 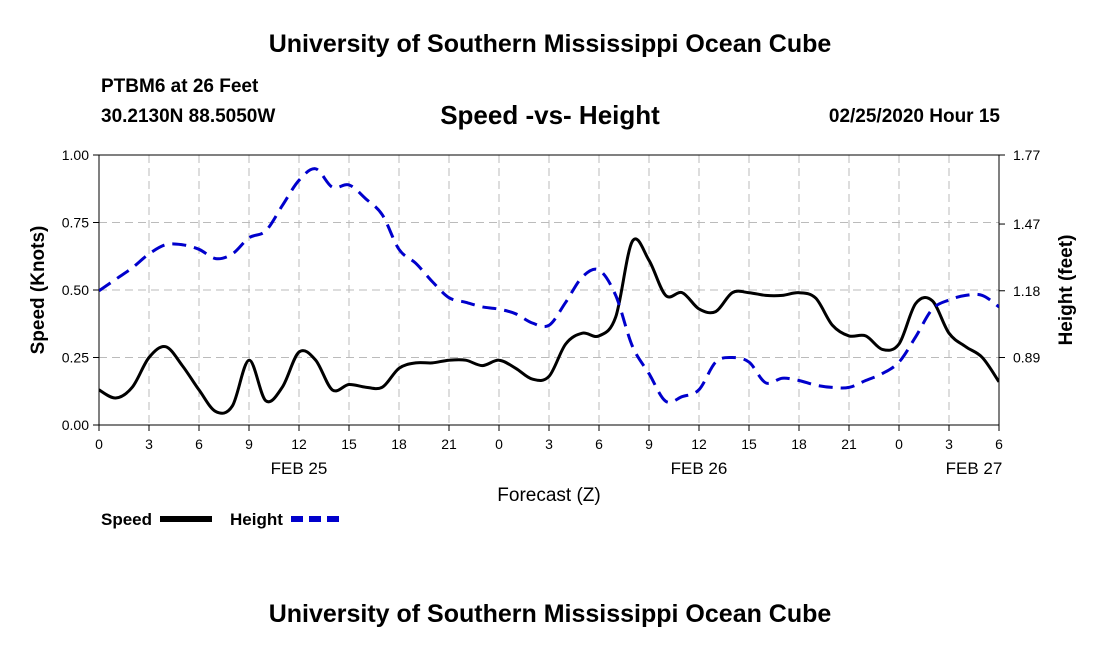 I want to click on y-tick-label-right: 0.89, so click(x=1026, y=358).